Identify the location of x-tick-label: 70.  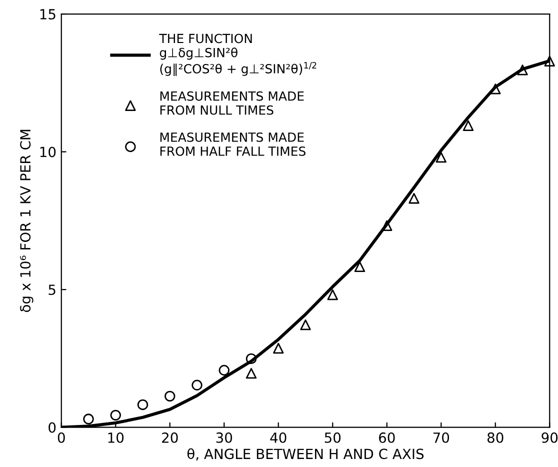
(441, 437).